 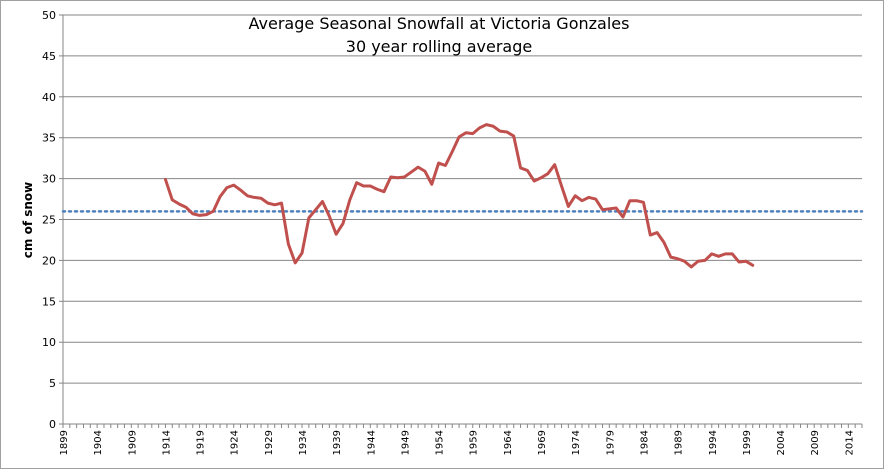 What do you see at coordinates (474, 442) in the screenshot?
I see `x-tick-label: 1959` at bounding box center [474, 442].